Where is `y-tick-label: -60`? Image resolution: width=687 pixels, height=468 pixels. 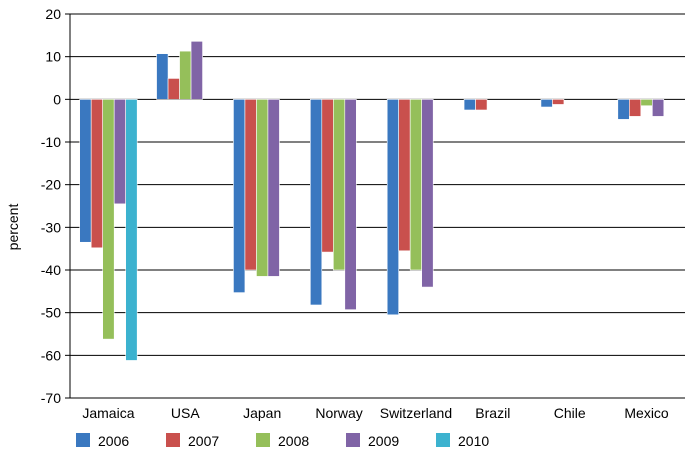
y-tick-label: -60 is located at coordinates (51, 355).